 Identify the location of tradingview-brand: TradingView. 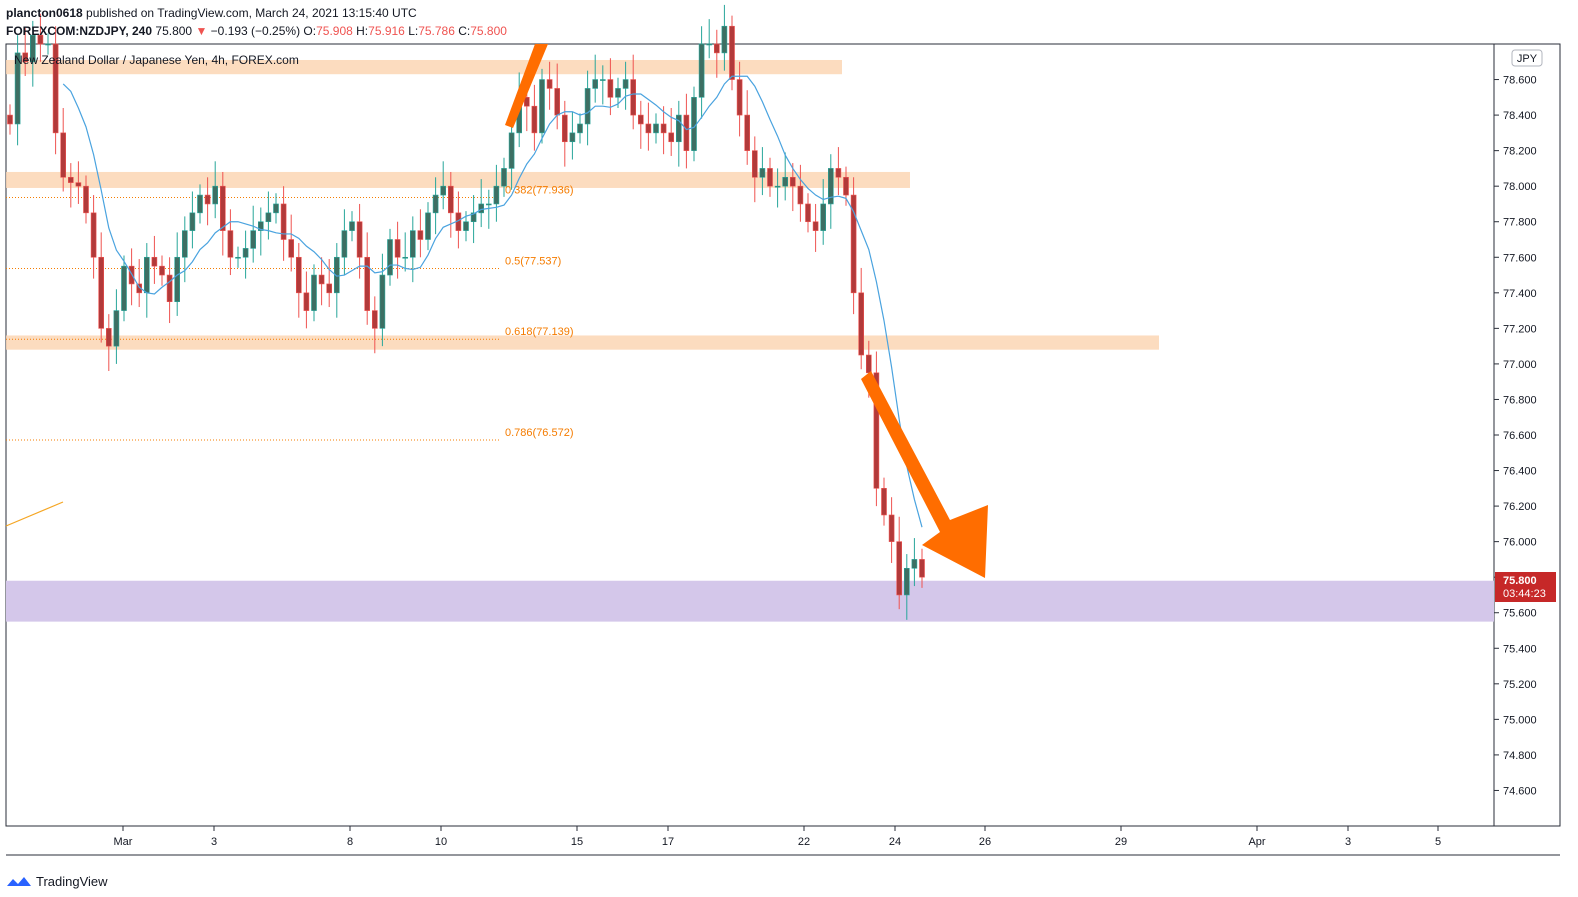
(57, 881).